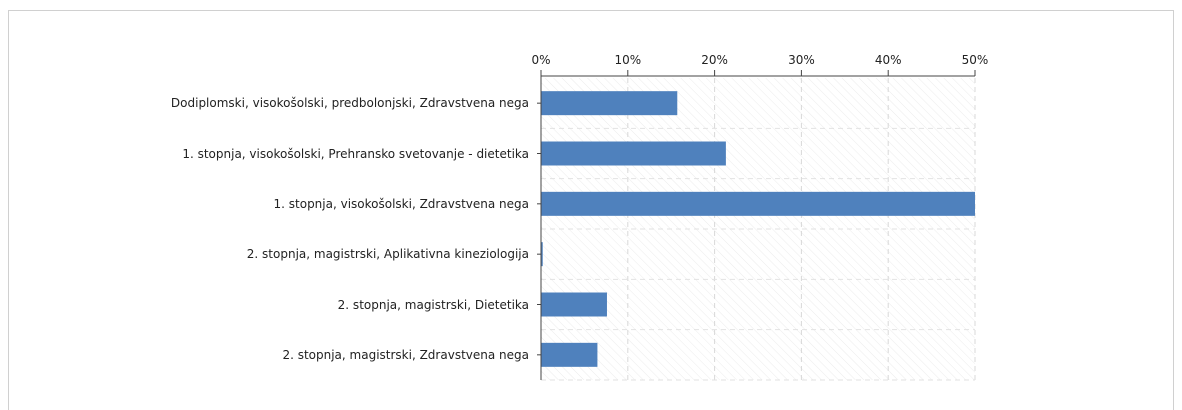  I want to click on y-tick-label: 2. stopnja, magistrski, Dietetika, so click(433, 304).